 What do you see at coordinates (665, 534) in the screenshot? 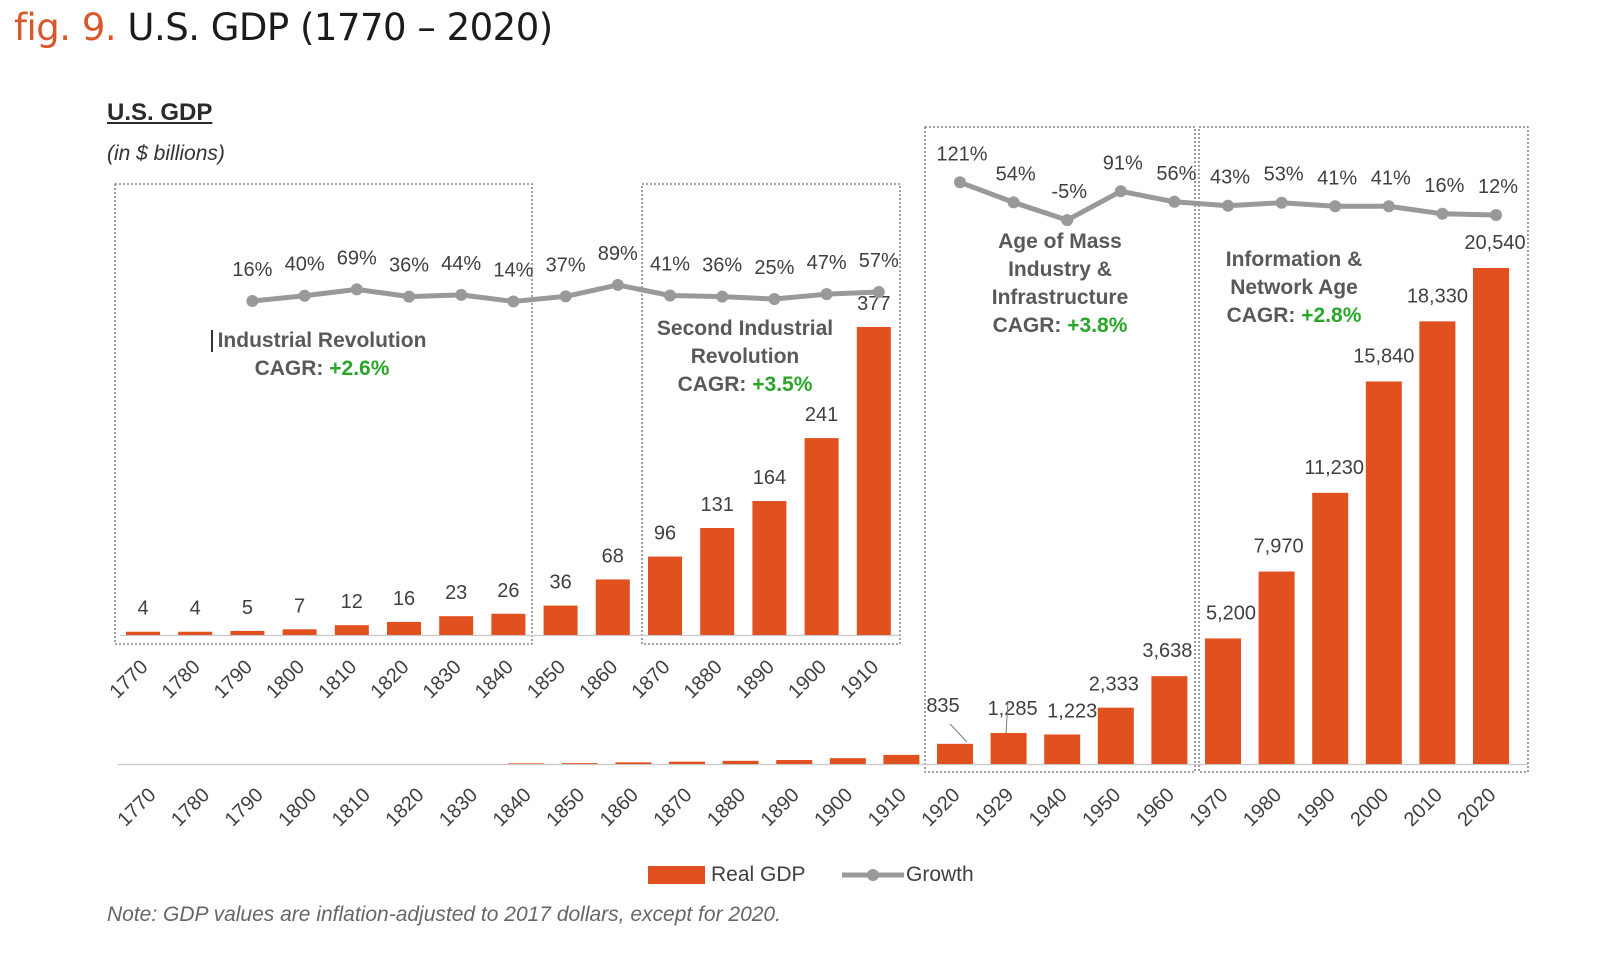
I see `upper-bar-label-1870: 96` at bounding box center [665, 534].